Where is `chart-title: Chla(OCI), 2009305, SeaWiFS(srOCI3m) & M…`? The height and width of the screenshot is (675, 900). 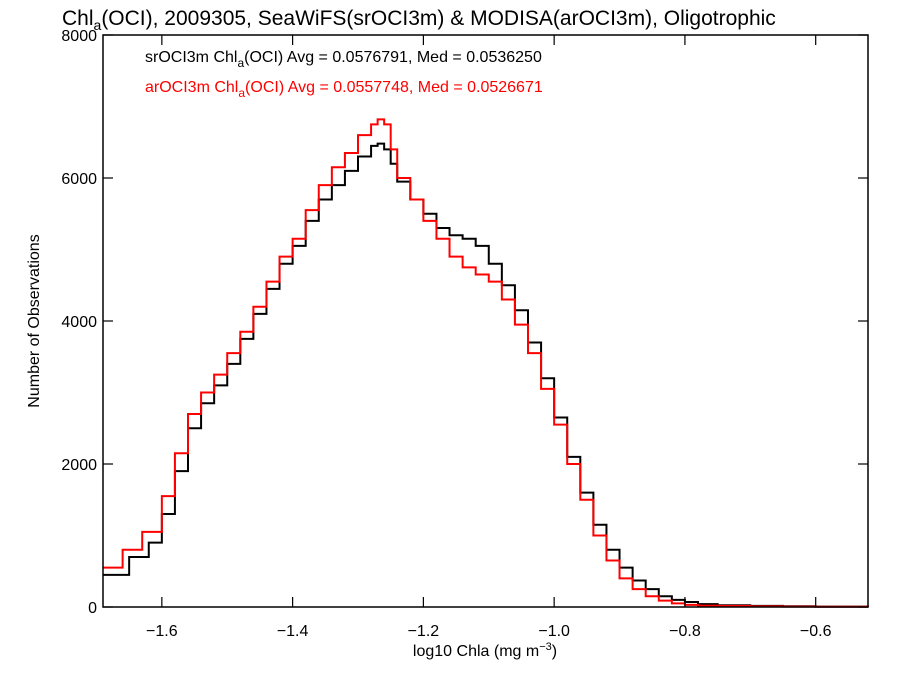 chart-title: Chla(OCI), 2009305, SeaWiFS(srOCI3m) & M… is located at coordinates (419, 20).